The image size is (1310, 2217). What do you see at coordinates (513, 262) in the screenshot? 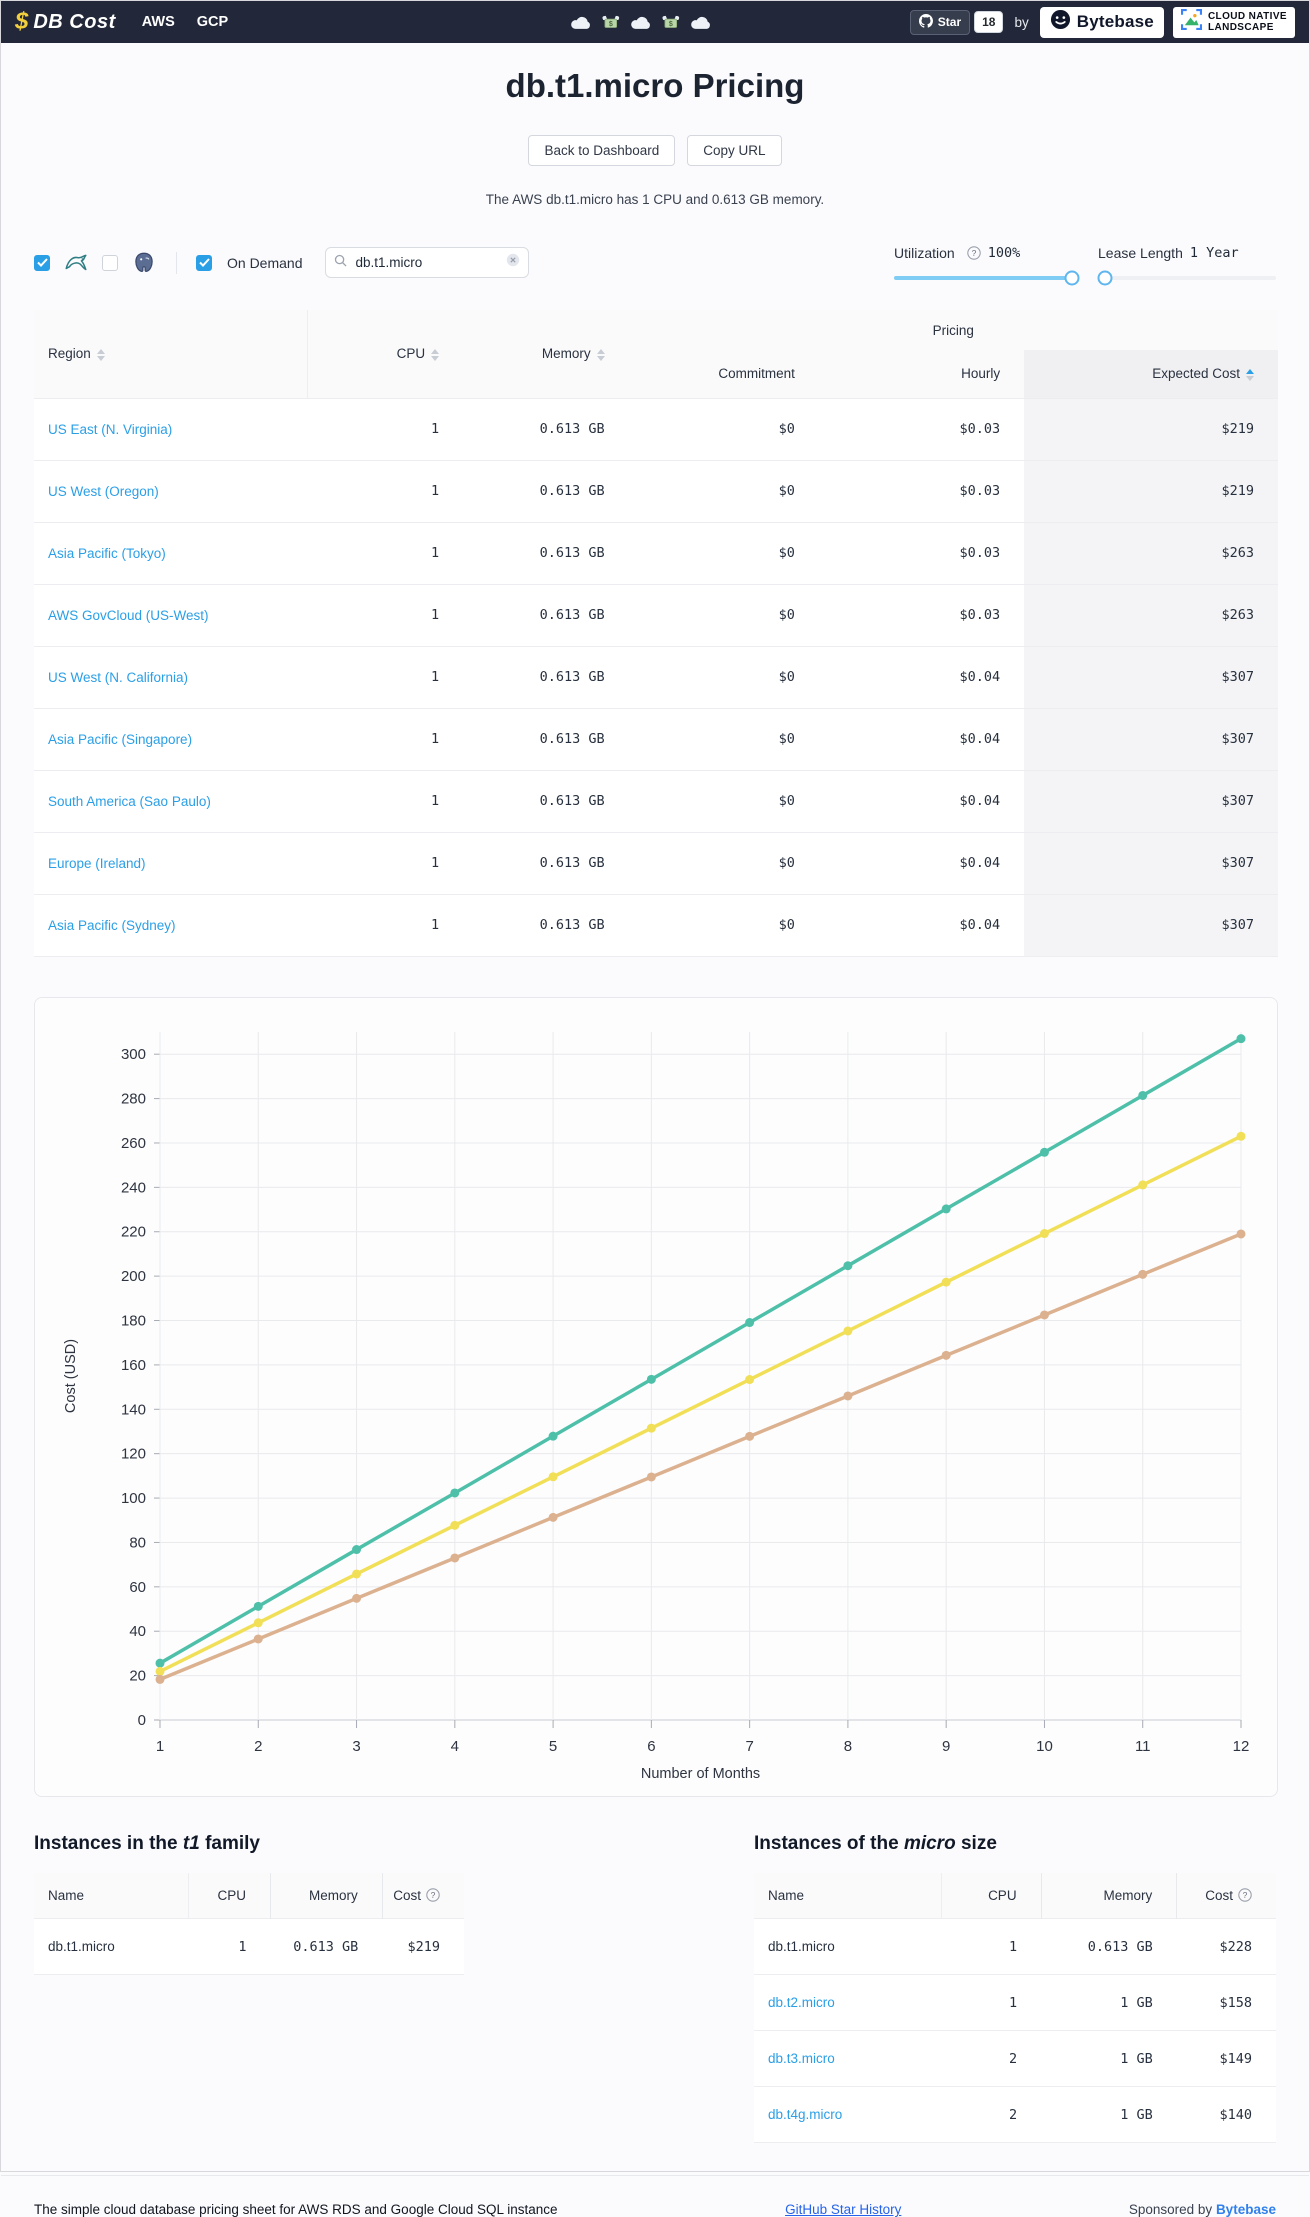
I see `clear-search-icon` at bounding box center [513, 262].